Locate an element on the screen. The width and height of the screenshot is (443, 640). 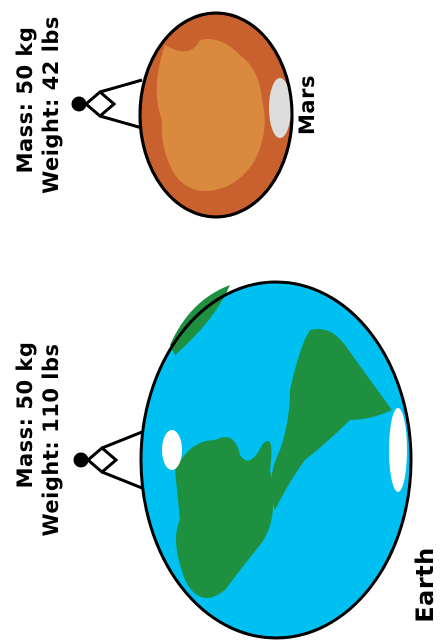
planet-name: Mars is located at coordinates (307, 105).